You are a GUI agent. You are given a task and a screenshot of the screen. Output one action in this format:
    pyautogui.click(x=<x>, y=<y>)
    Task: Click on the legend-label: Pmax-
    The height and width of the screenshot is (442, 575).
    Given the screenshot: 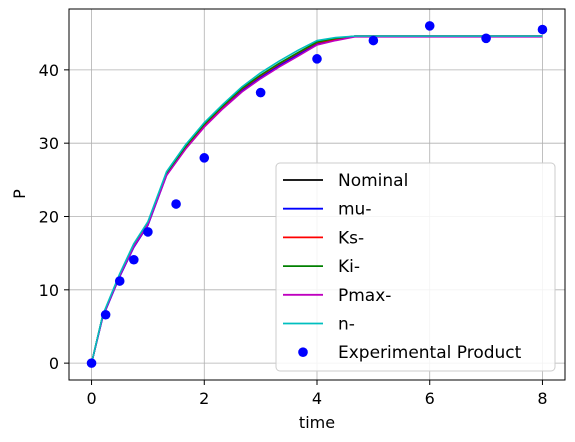 What is the action you would take?
    pyautogui.click(x=364, y=296)
    